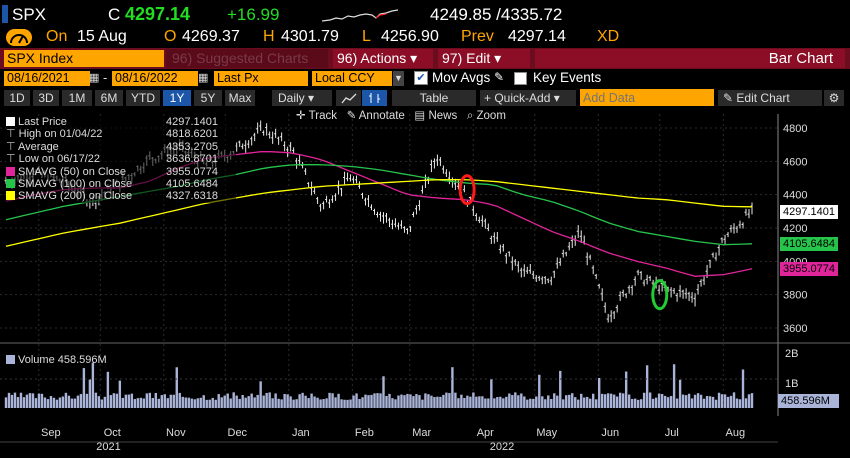 The width and height of the screenshot is (850, 458). What do you see at coordinates (381, 116) in the screenshot?
I see `annotate-label: Annotate` at bounding box center [381, 116].